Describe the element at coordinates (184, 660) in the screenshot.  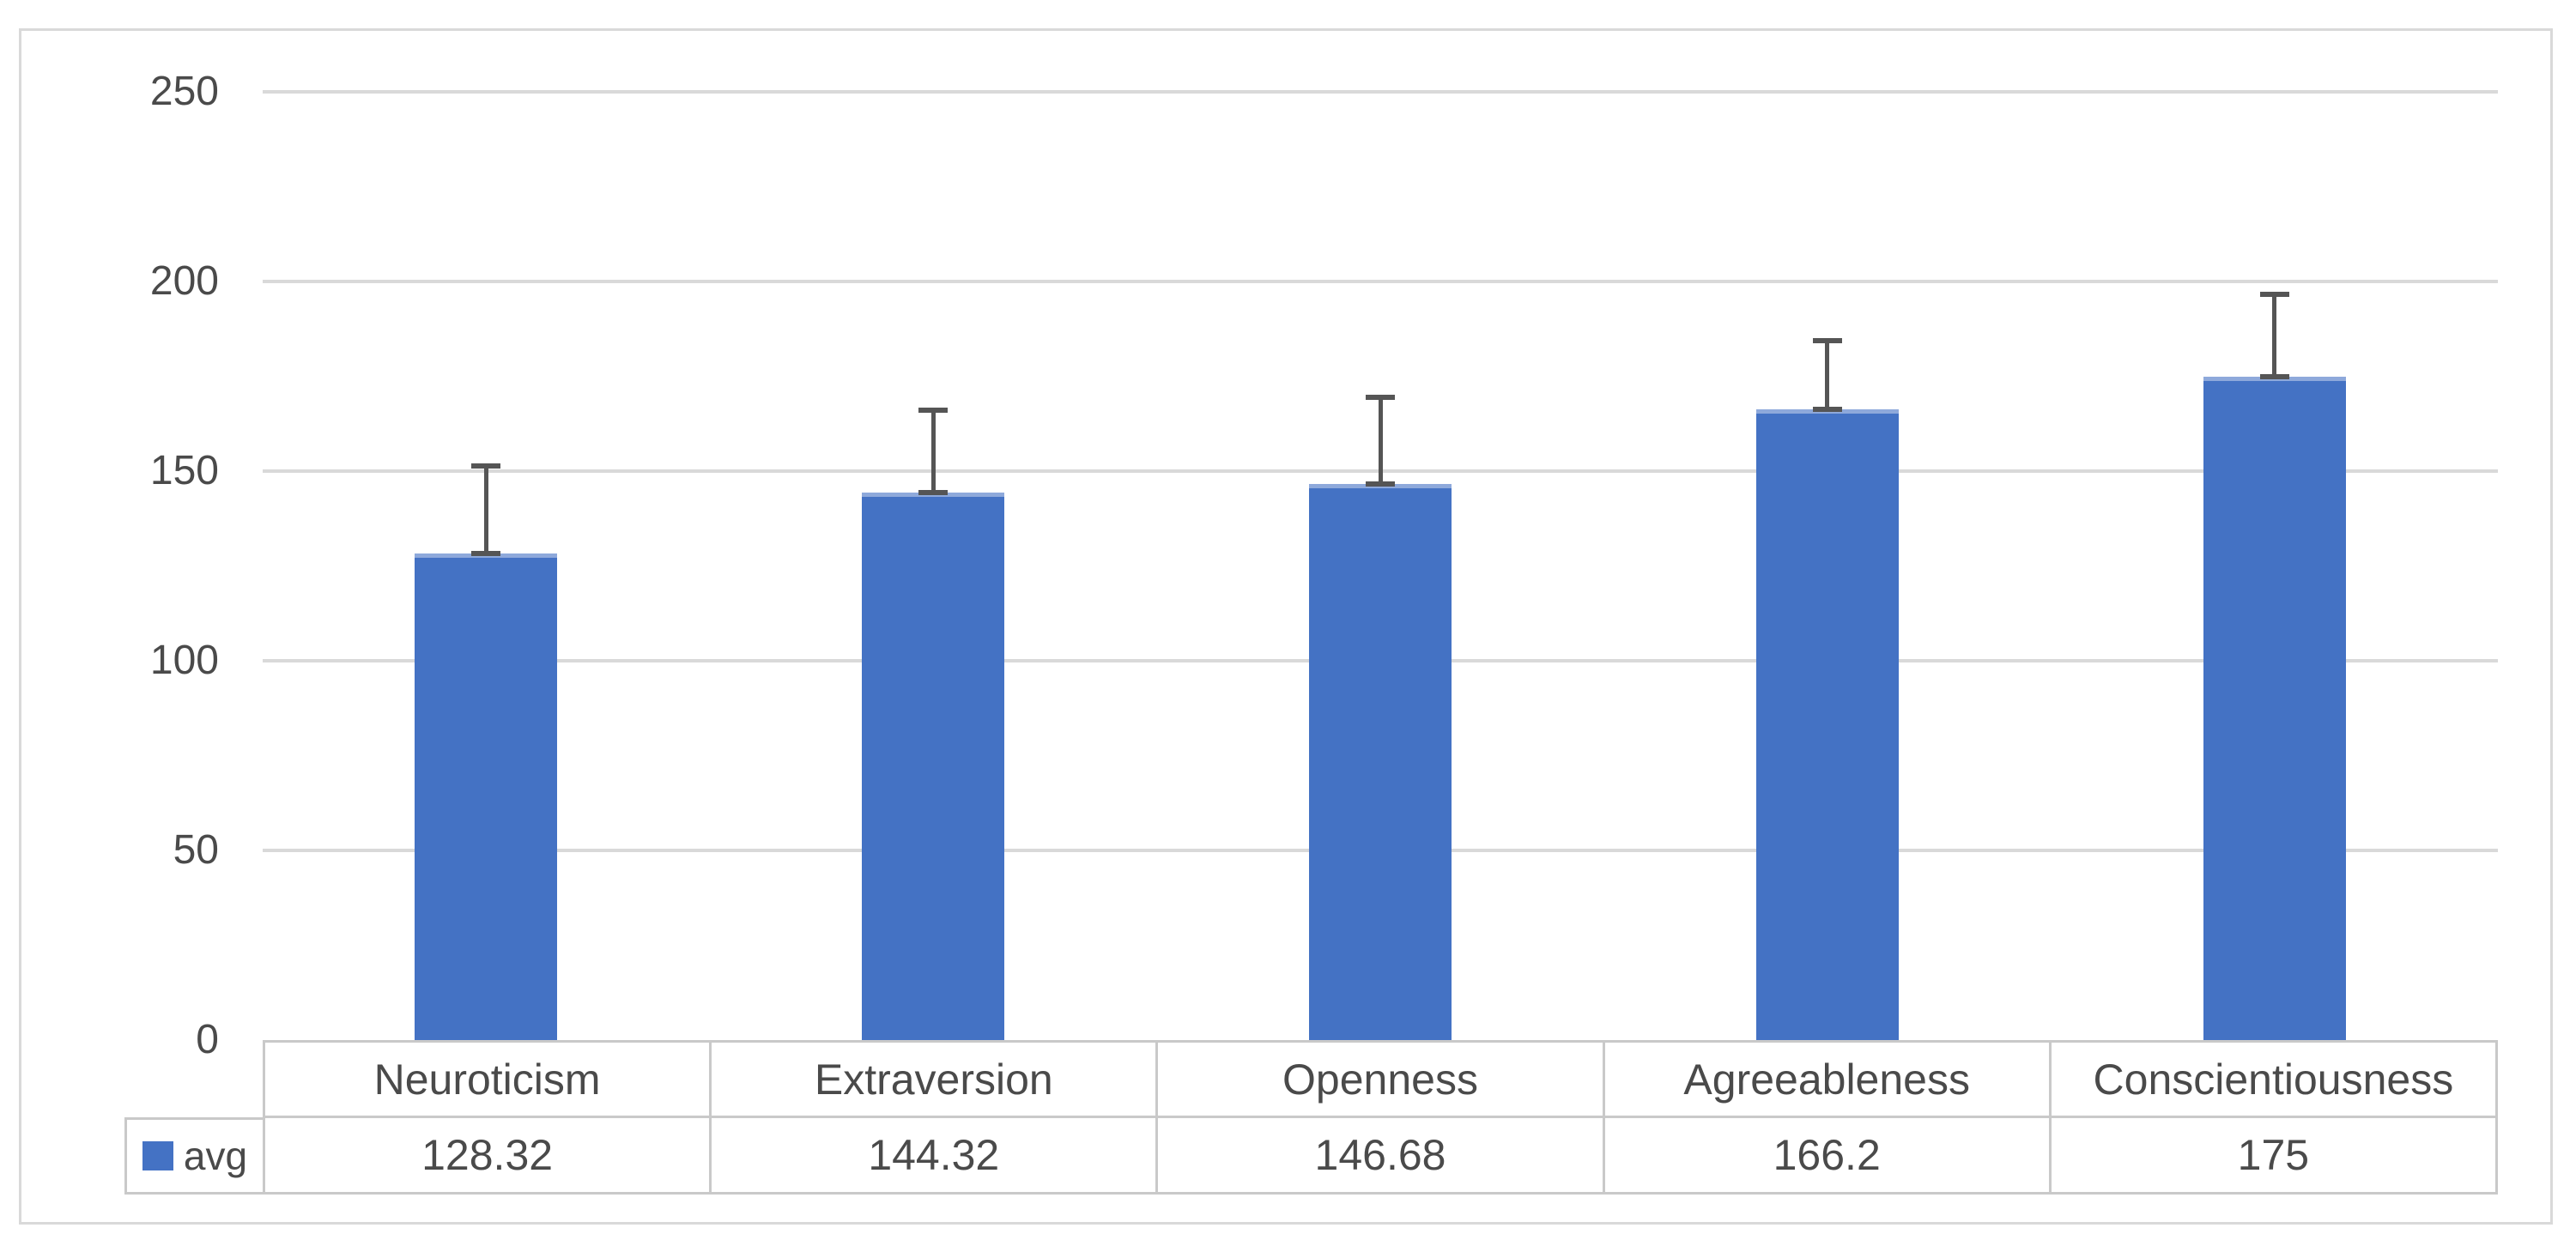
I see `y-axis-tick-label: 100` at that location.